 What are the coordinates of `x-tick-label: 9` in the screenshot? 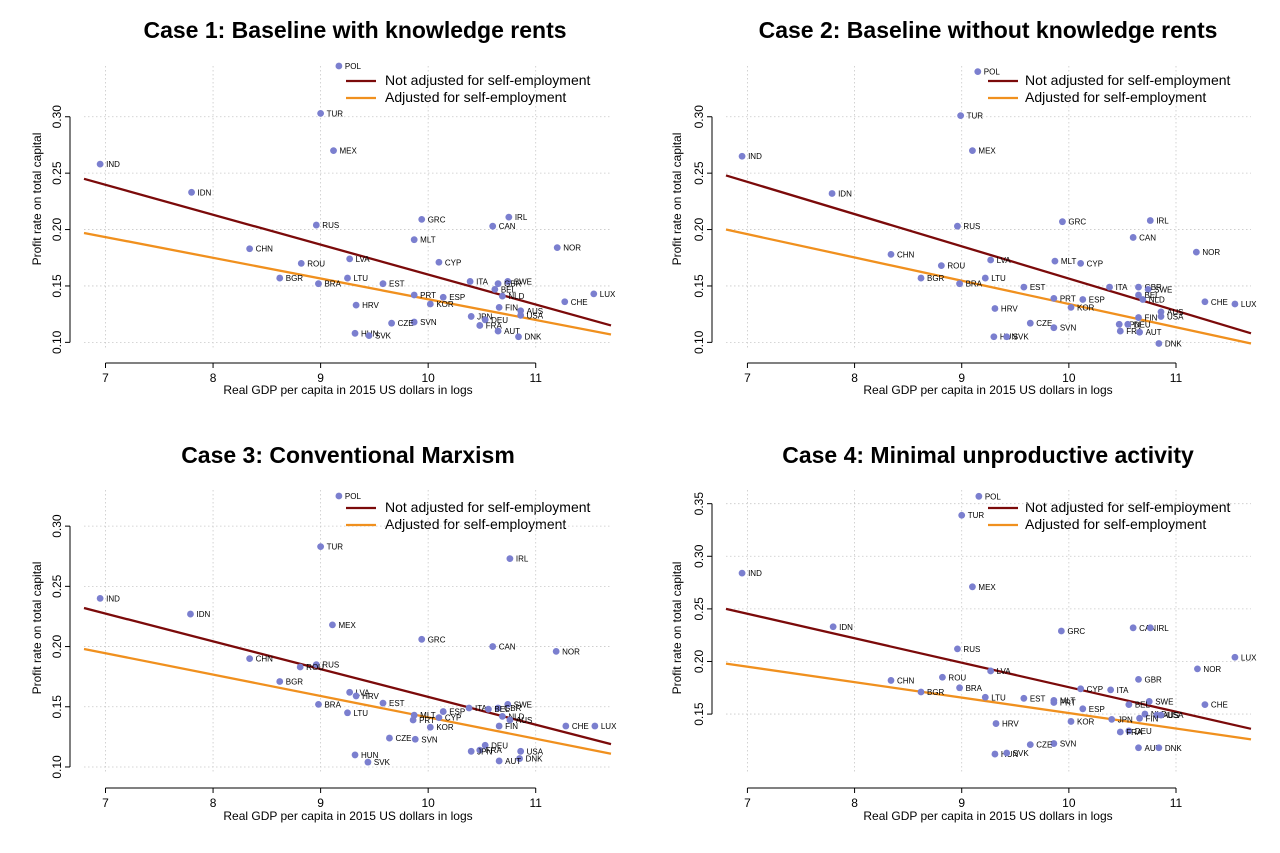 It's located at (961, 378).